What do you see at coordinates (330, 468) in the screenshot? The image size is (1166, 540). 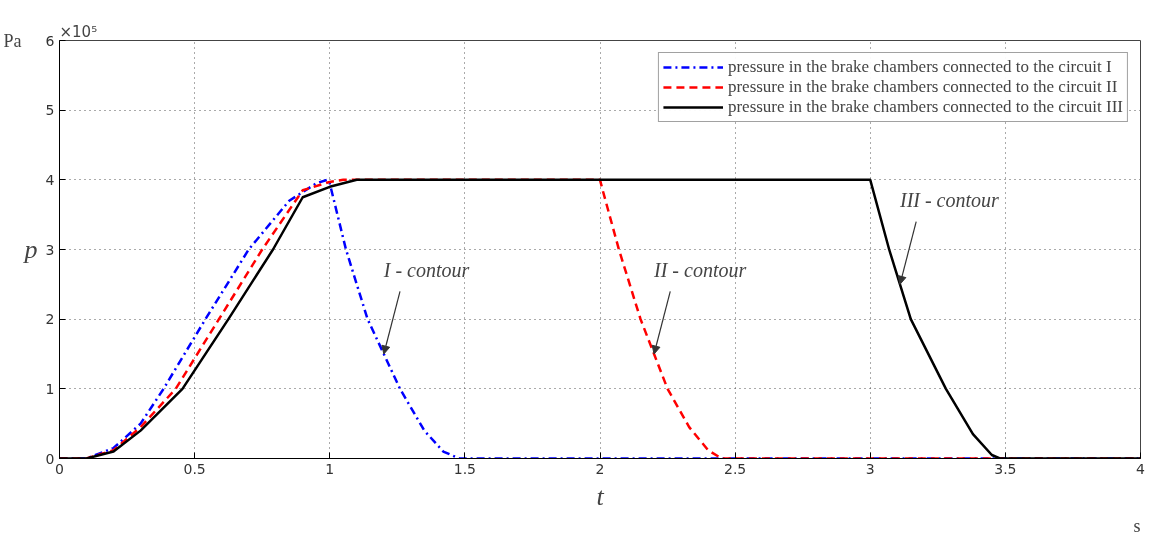 I see `x-tick-label: 1` at bounding box center [330, 468].